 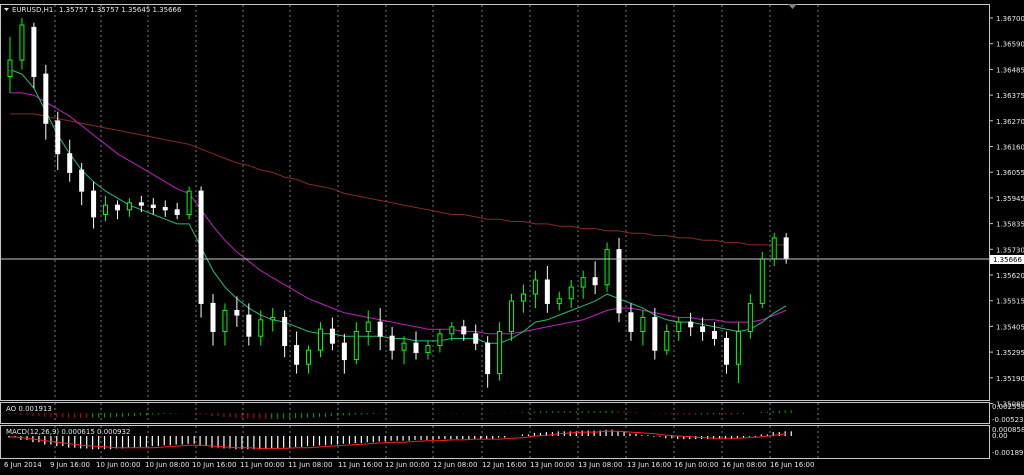 I want to click on price-axis-label: 1.36700, so click(x=1010, y=19).